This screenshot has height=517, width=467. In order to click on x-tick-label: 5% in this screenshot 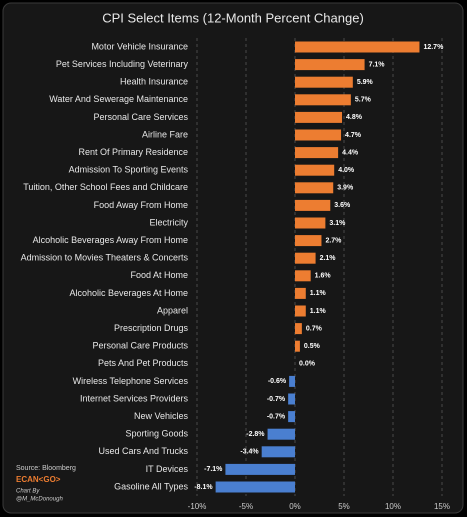, I will do `click(344, 506)`.